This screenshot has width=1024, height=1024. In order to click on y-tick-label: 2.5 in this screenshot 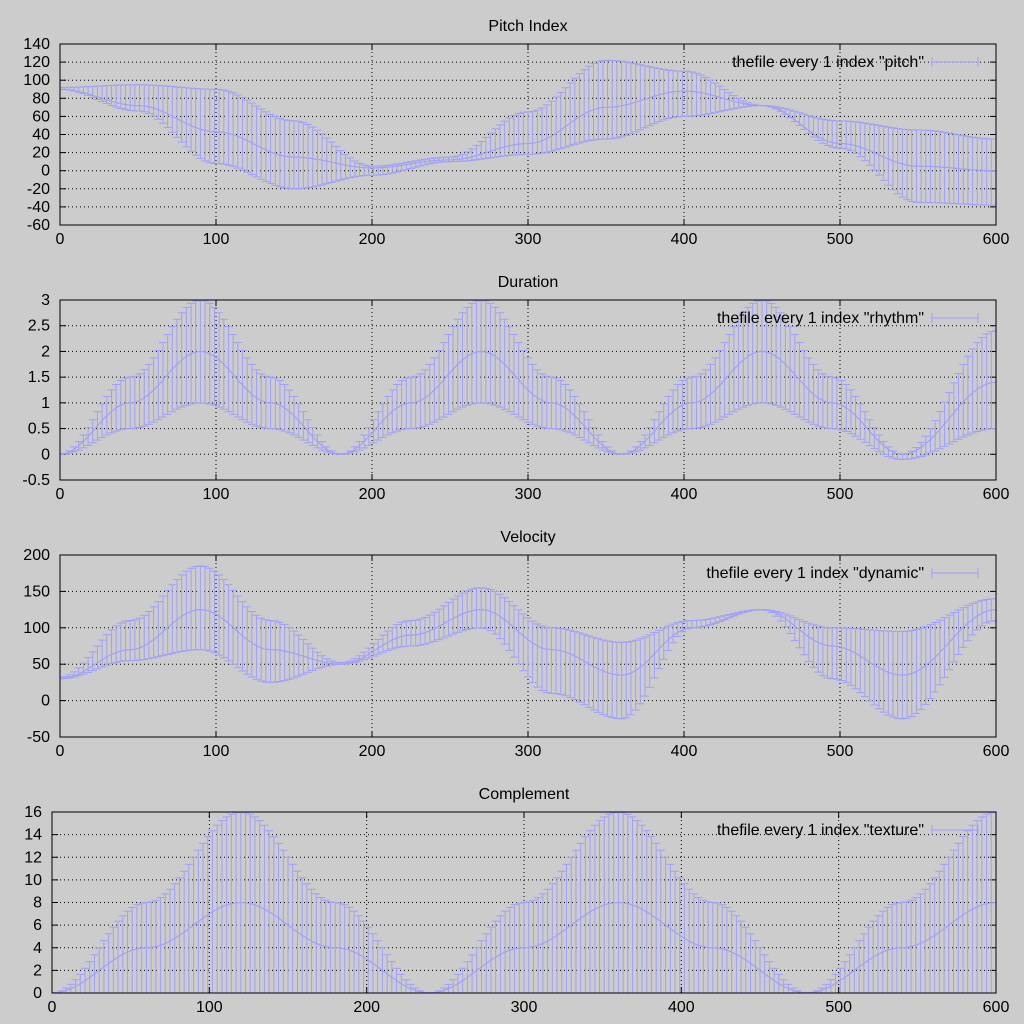, I will do `click(39, 326)`.